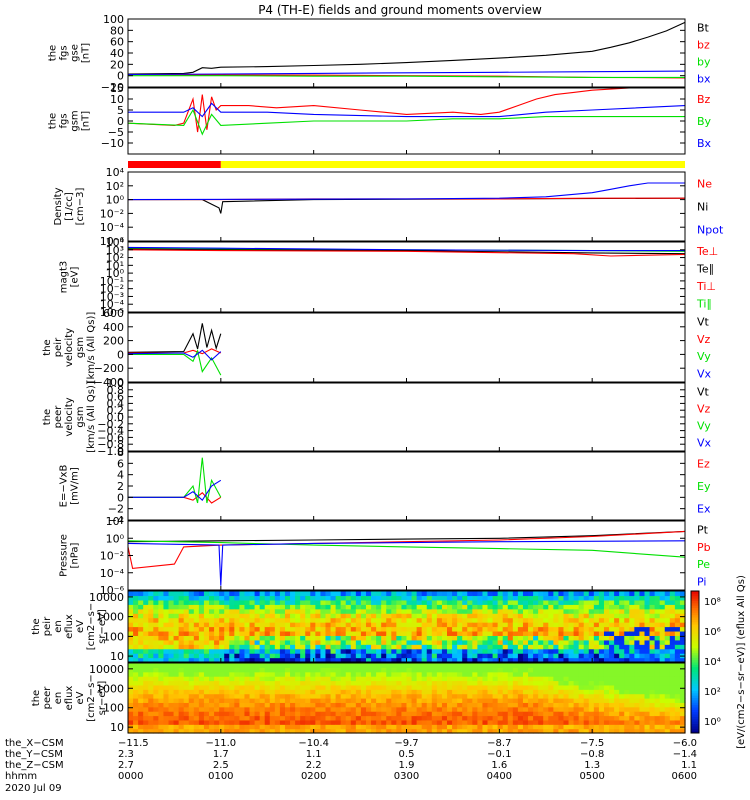 The width and height of the screenshot is (750, 800). What do you see at coordinates (499, 765) in the screenshot?
I see `x-axis-value: 1.6` at bounding box center [499, 765].